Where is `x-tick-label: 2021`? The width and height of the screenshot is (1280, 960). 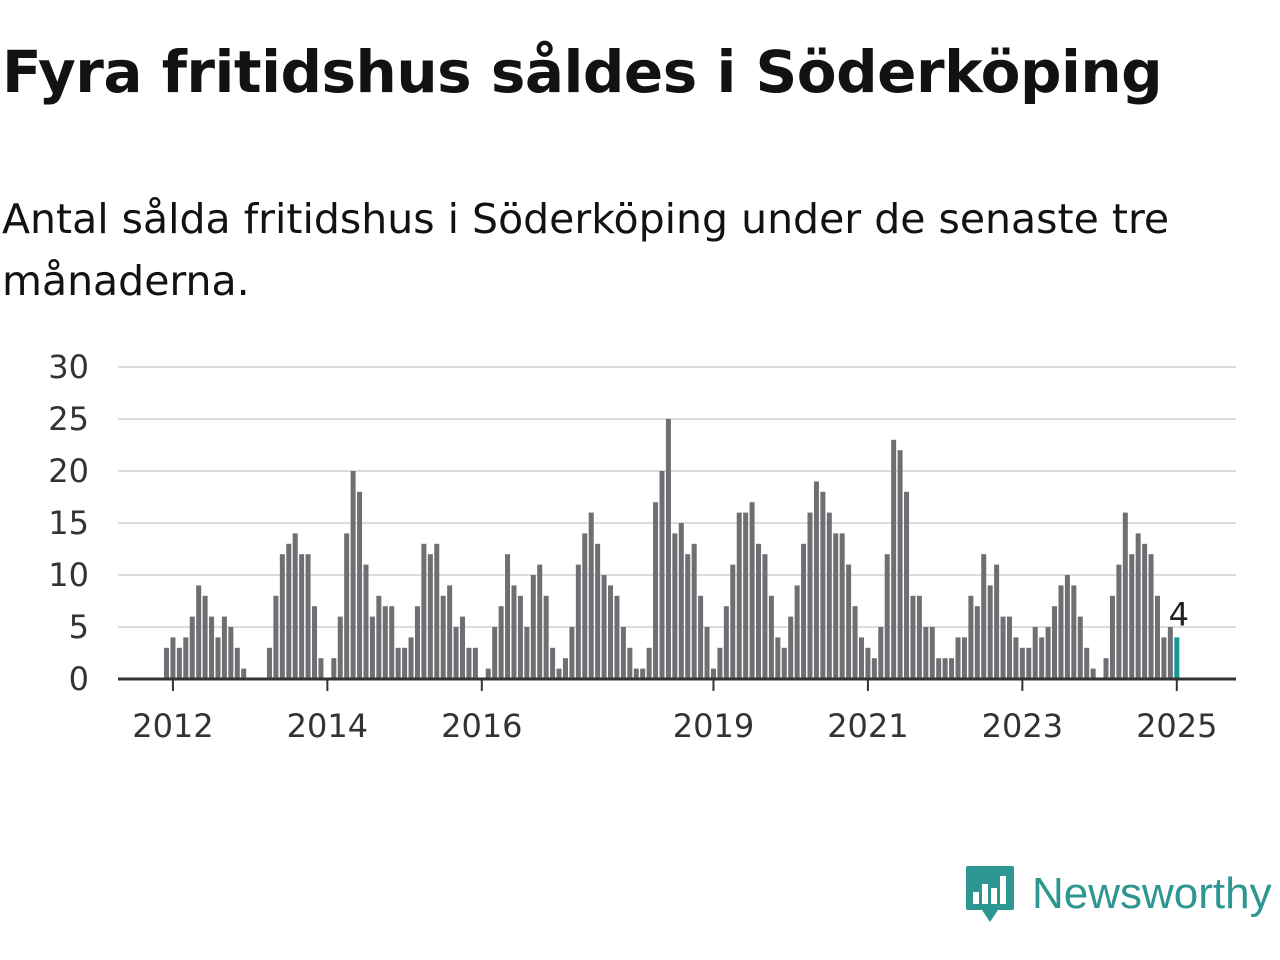 x-tick-label: 2021 is located at coordinates (867, 726).